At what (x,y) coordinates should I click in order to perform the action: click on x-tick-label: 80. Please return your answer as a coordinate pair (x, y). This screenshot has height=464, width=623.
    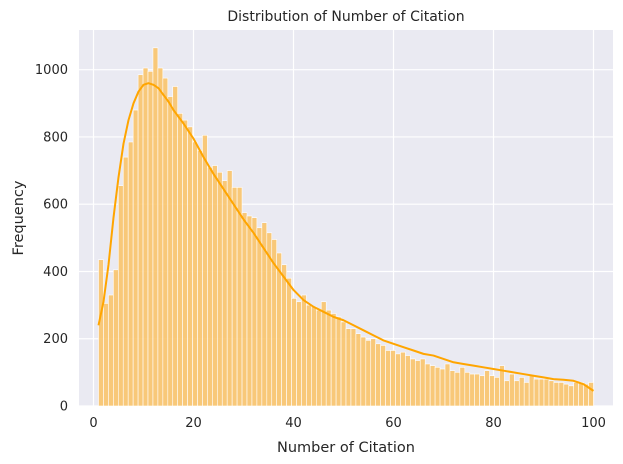
    Looking at the image, I should click on (493, 423).